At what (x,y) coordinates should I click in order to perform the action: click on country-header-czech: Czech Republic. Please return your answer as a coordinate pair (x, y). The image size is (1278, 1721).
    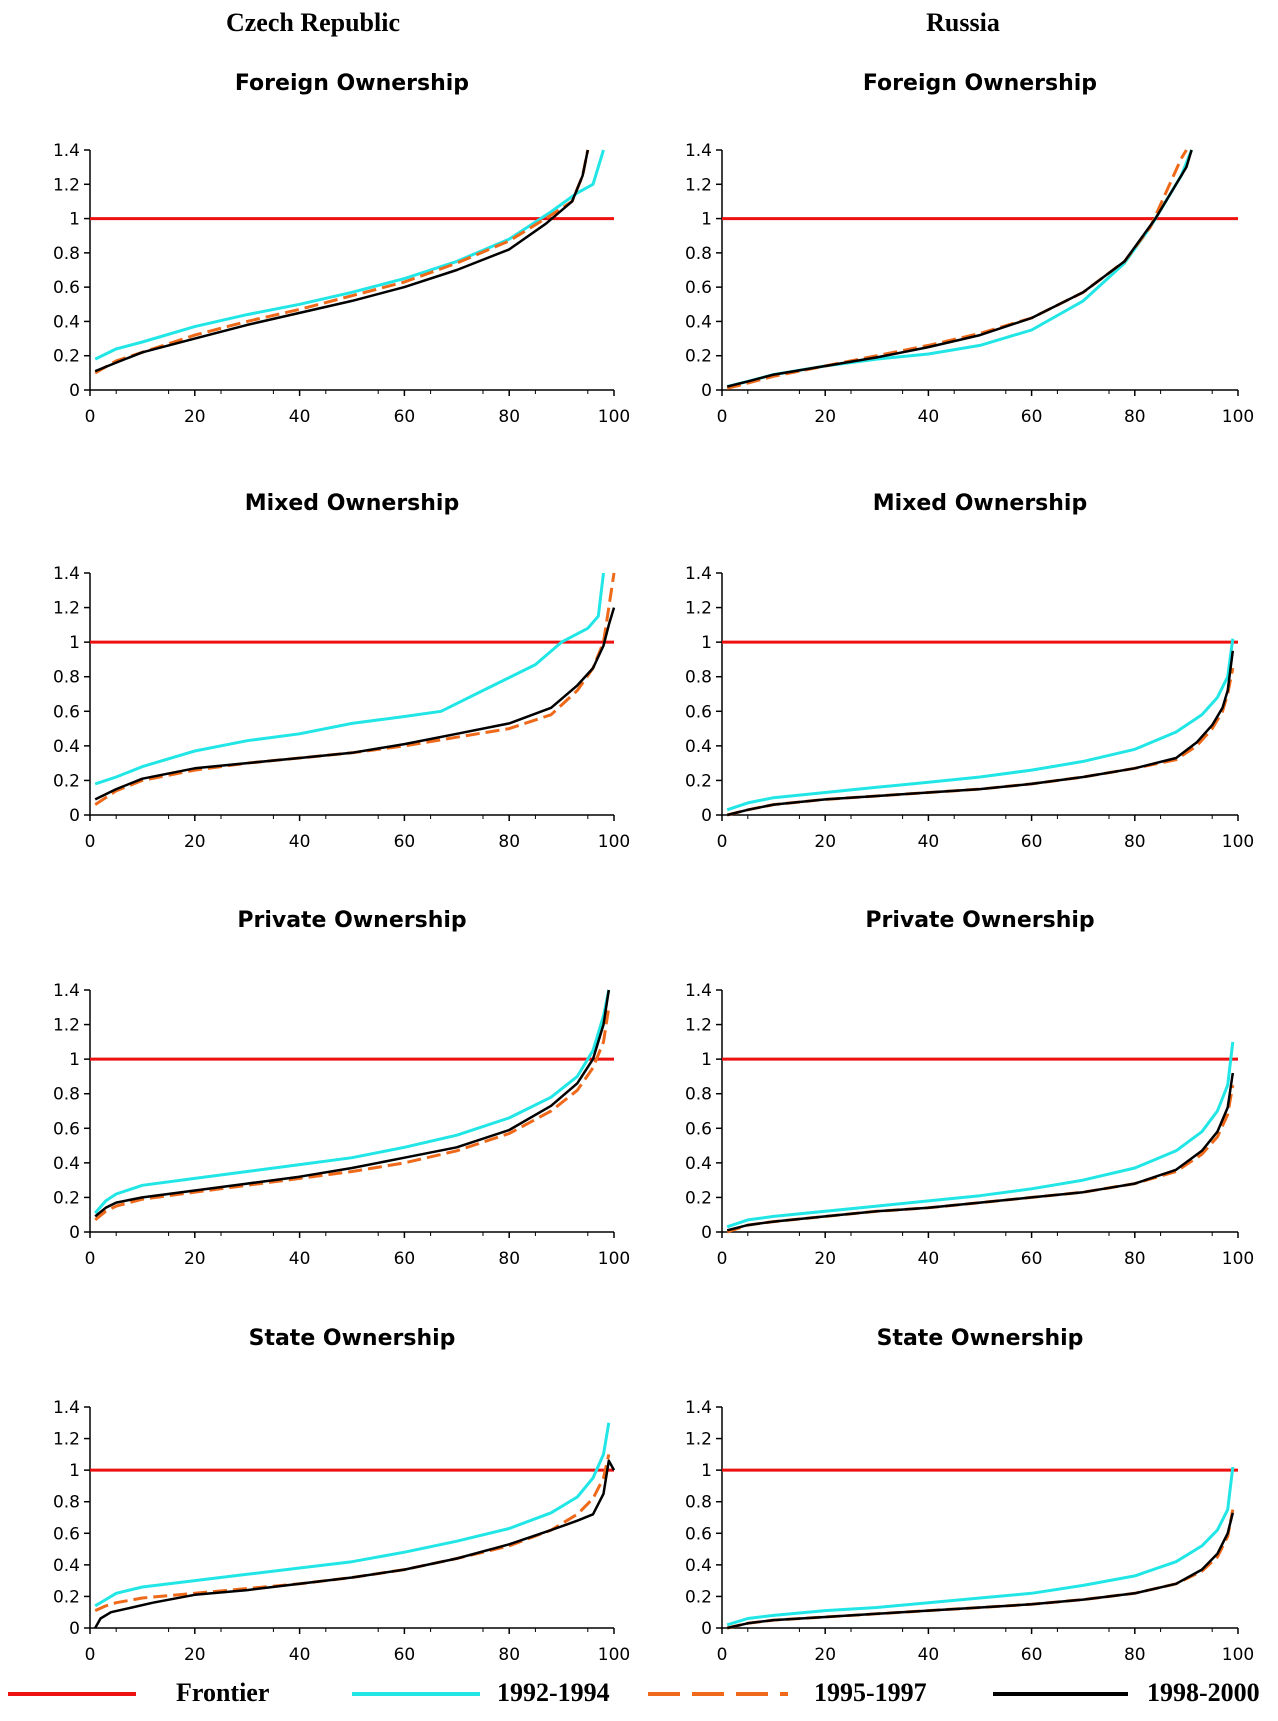
    Looking at the image, I should click on (313, 22).